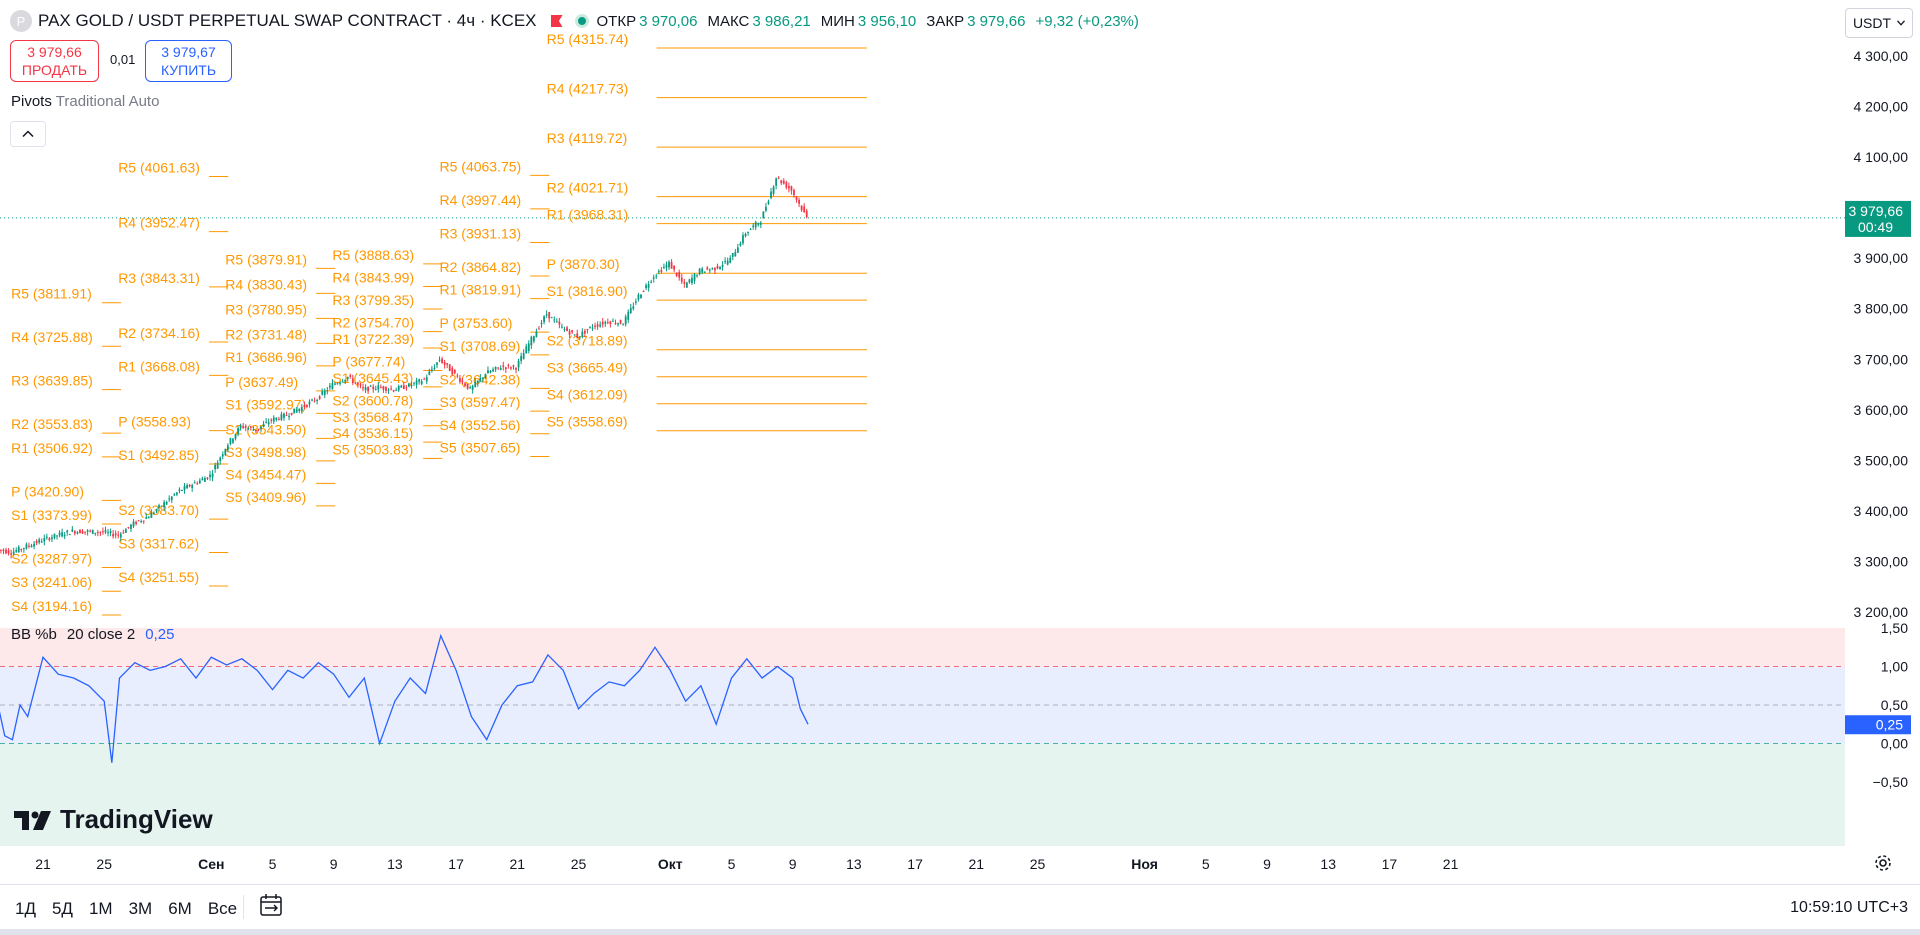 This screenshot has height=935, width=1920. Describe the element at coordinates (266, 357) in the screenshot. I see `pivot-label-r1: R1 (3686.96)` at that location.